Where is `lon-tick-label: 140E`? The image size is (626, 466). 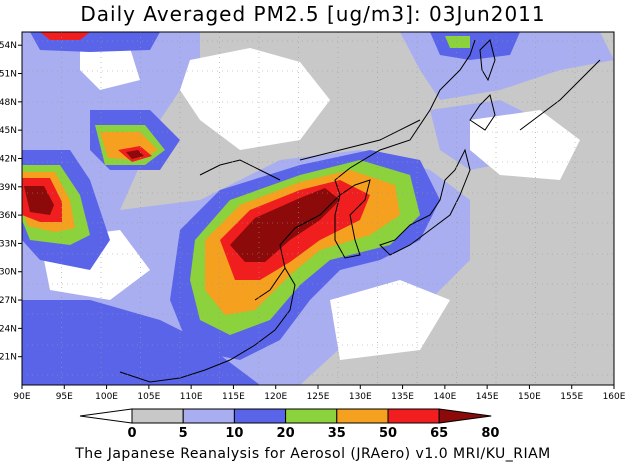
lon-tick-label: 140E is located at coordinates (444, 397).